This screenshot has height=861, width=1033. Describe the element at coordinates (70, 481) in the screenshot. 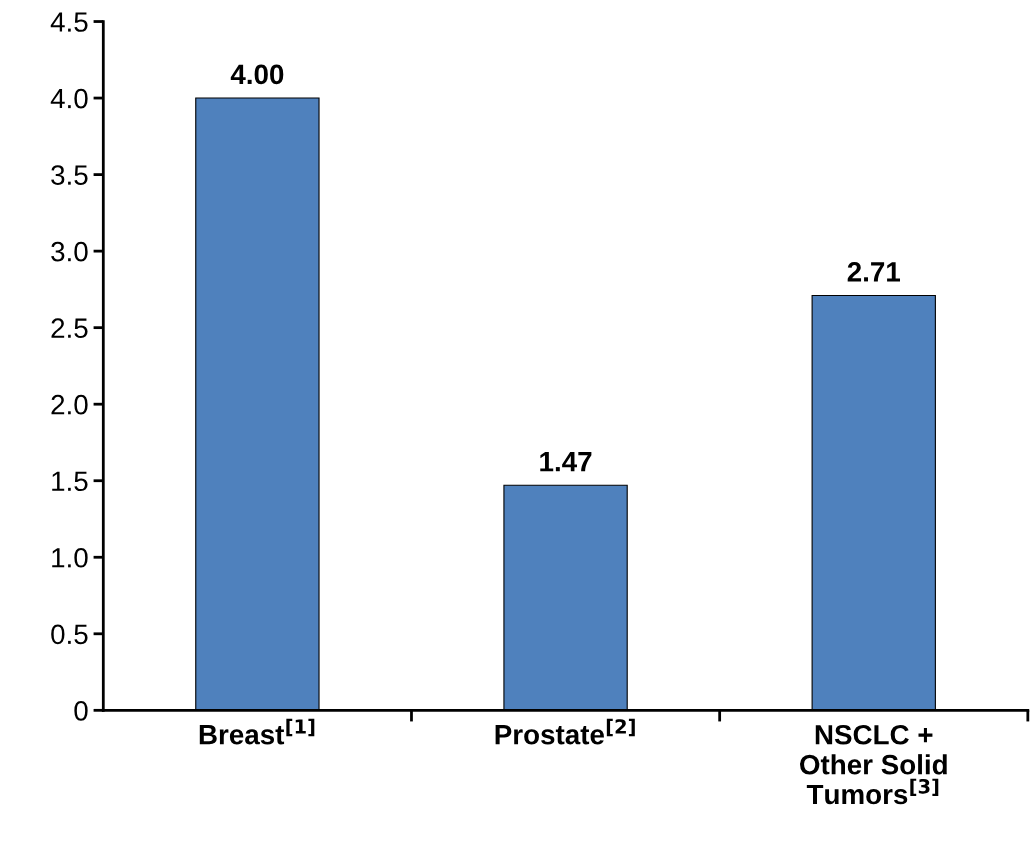

I see `y-tick-label: 1.5` at that location.